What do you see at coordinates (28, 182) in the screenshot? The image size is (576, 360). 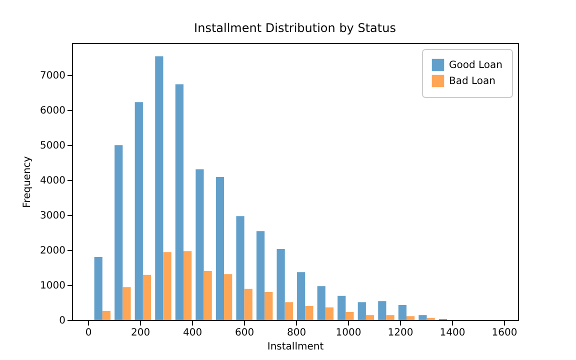 I see `y-axis-title: Frequency` at bounding box center [28, 182].